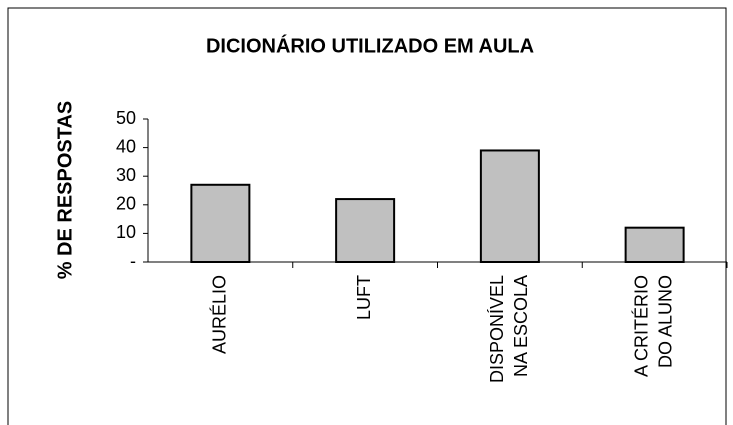 The image size is (733, 425). Describe the element at coordinates (364, 297) in the screenshot. I see `x-tick-label: LUFT` at that location.